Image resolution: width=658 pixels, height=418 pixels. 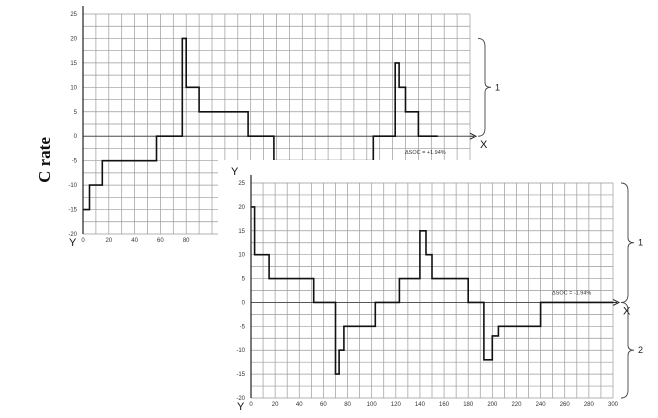 What do you see at coordinates (516, 405) in the screenshot?
I see `x-tick-label: 220` at bounding box center [516, 405].